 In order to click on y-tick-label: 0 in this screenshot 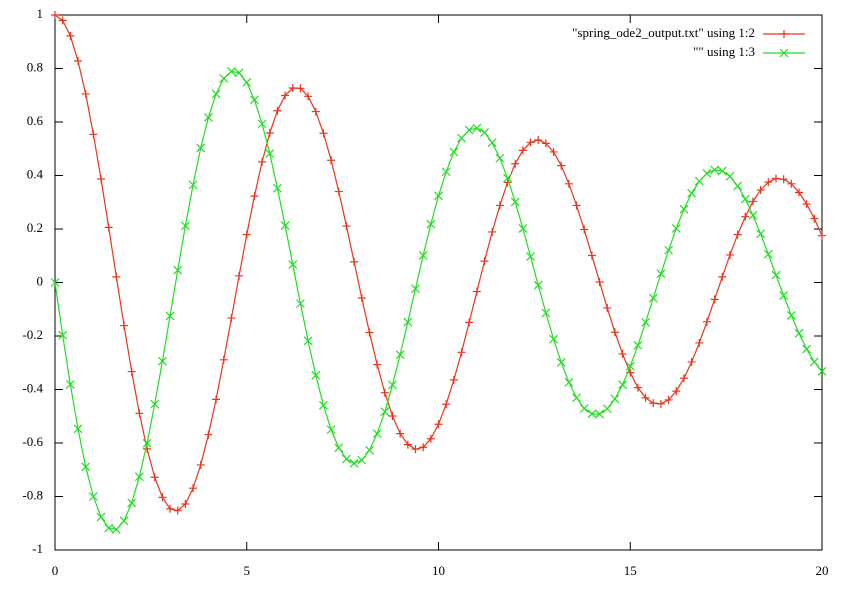, I will do `click(40, 280)`.